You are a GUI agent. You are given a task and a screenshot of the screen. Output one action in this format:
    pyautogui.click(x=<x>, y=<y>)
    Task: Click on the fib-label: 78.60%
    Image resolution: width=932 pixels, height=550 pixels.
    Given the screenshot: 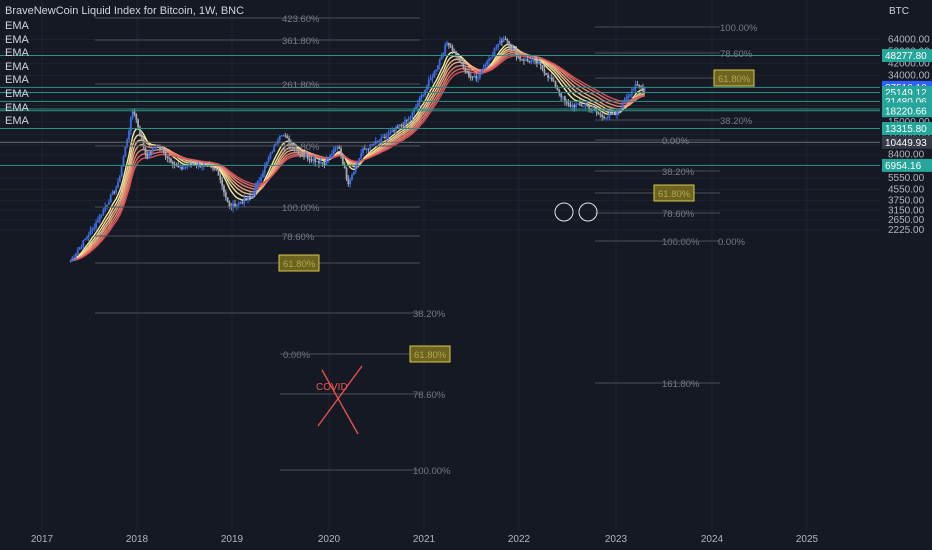 What is the action you would take?
    pyautogui.click(x=298, y=237)
    